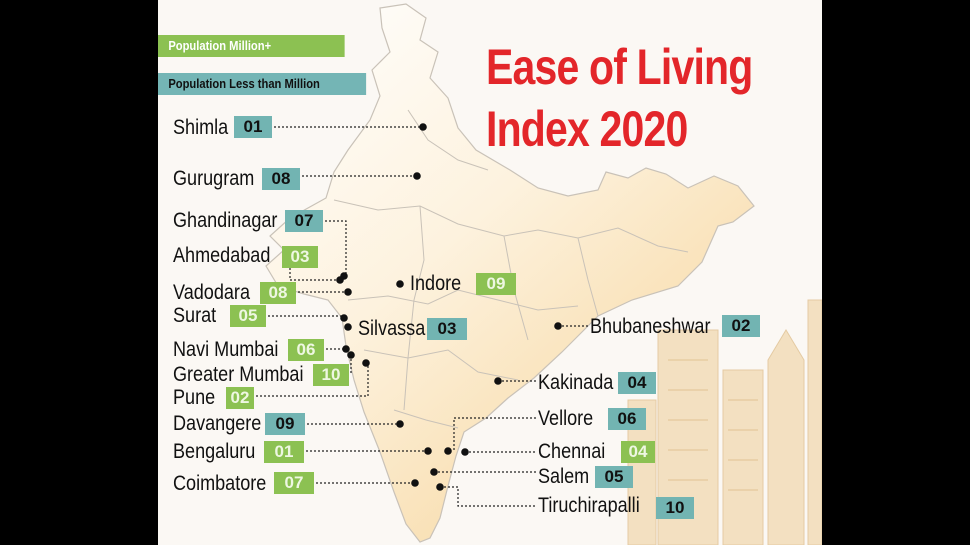 This screenshot has width=970, height=545. What do you see at coordinates (428, 451) in the screenshot?
I see `city-dot-bengaluru` at bounding box center [428, 451].